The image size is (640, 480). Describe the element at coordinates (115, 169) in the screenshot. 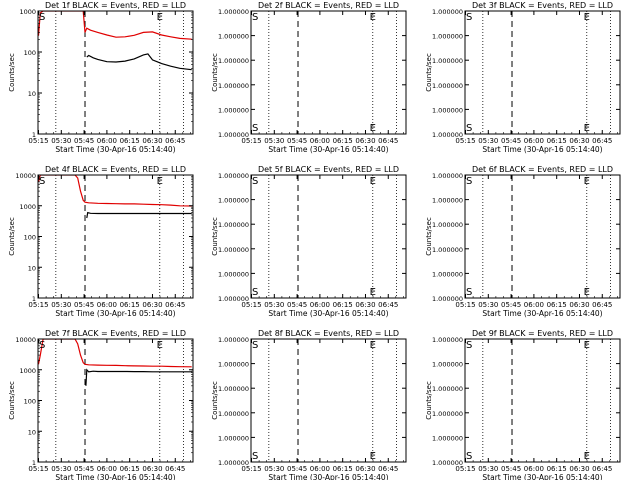

I see `panel-title: Det 4f BLACK = Events, RED = LLD` at that location.